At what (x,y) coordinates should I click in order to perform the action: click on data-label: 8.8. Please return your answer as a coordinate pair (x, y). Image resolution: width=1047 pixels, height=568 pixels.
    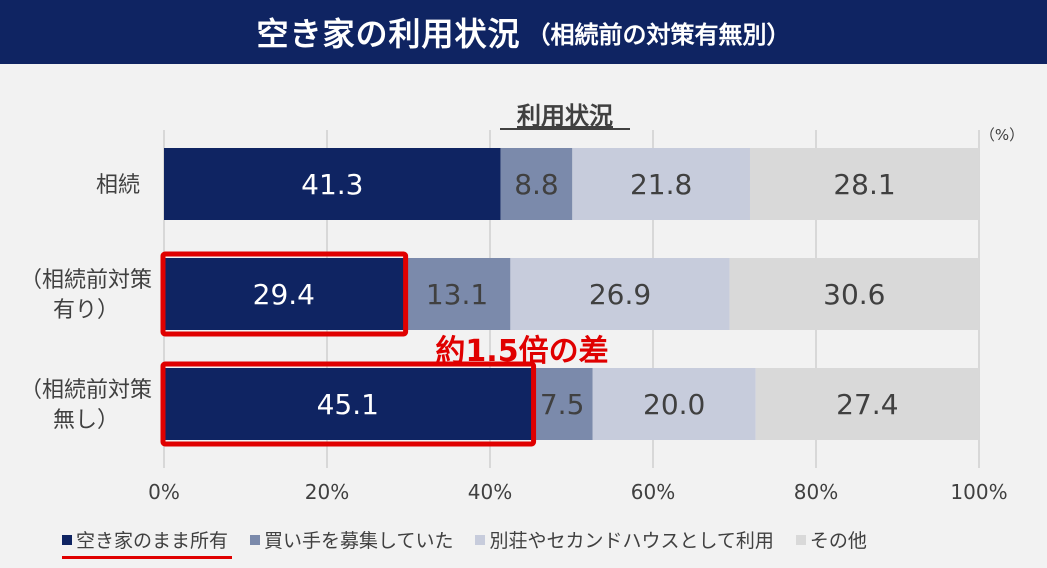
    Looking at the image, I should click on (536, 184).